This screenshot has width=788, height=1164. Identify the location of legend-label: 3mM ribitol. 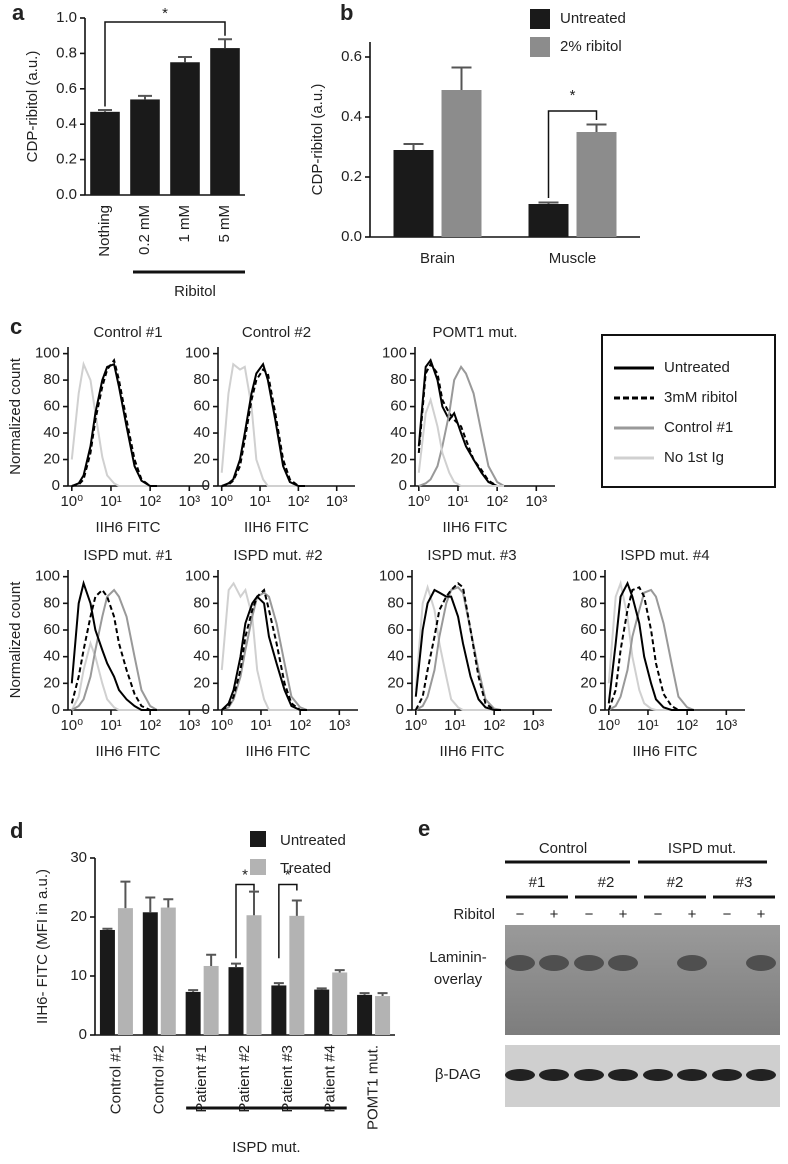
(700, 397).